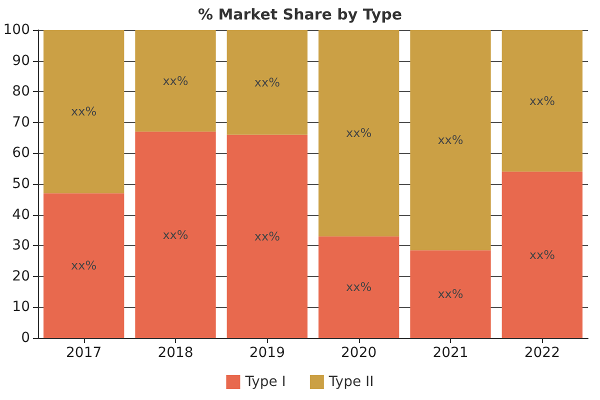 This screenshot has width=600, height=400. What do you see at coordinates (351, 382) in the screenshot?
I see `legend-label: Type II` at bounding box center [351, 382].